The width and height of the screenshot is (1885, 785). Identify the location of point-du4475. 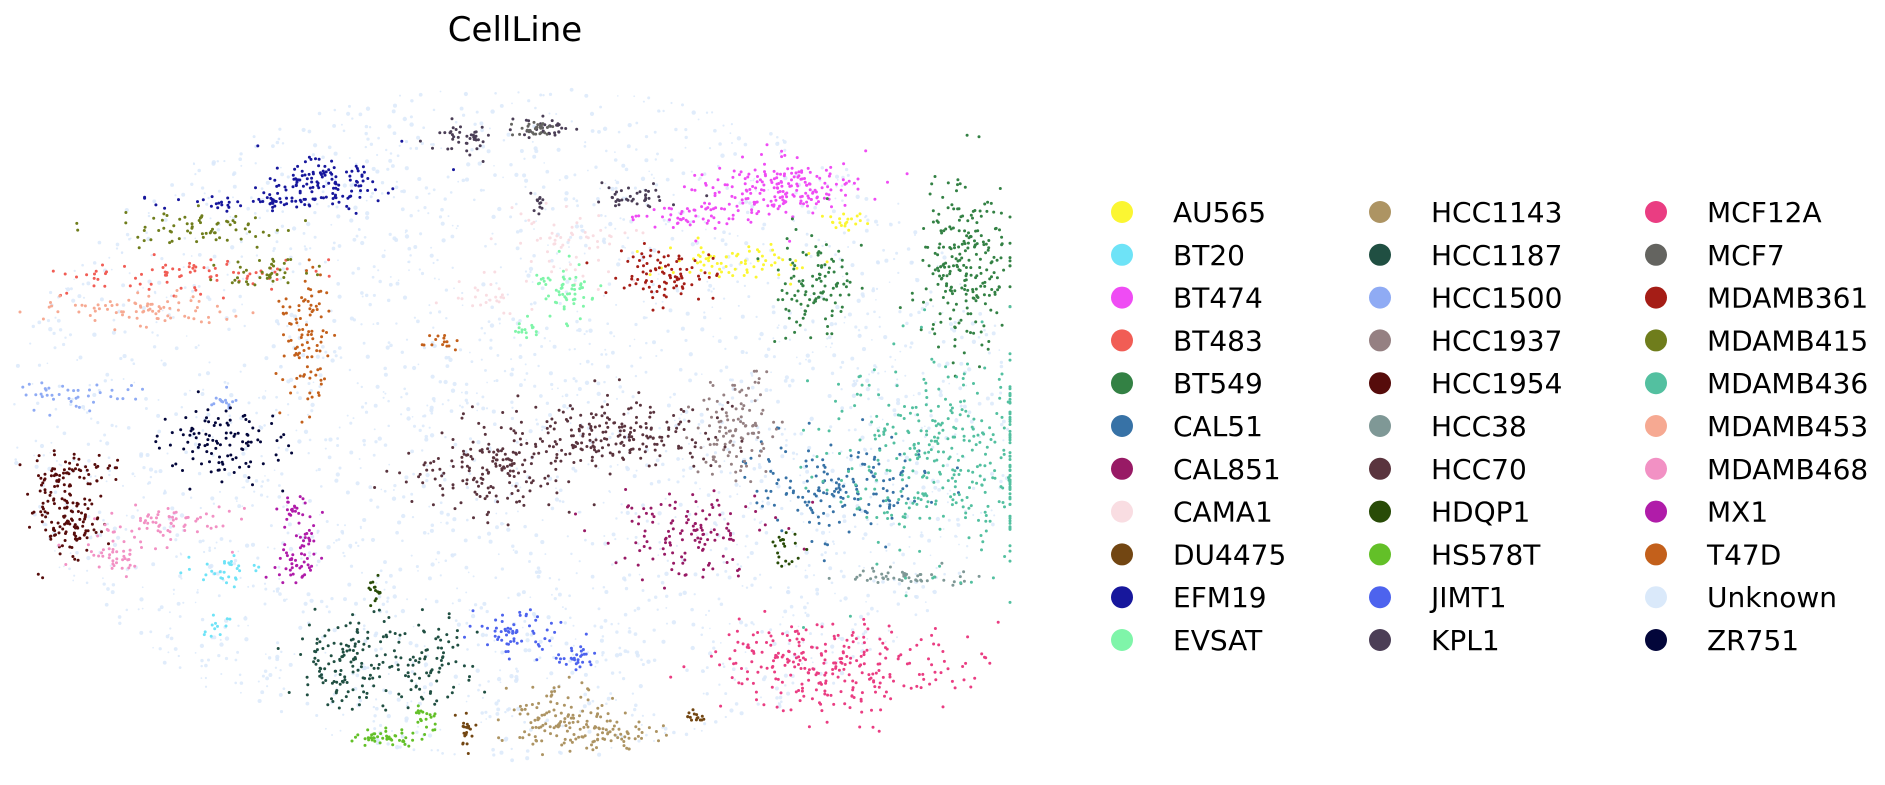
(689, 713).